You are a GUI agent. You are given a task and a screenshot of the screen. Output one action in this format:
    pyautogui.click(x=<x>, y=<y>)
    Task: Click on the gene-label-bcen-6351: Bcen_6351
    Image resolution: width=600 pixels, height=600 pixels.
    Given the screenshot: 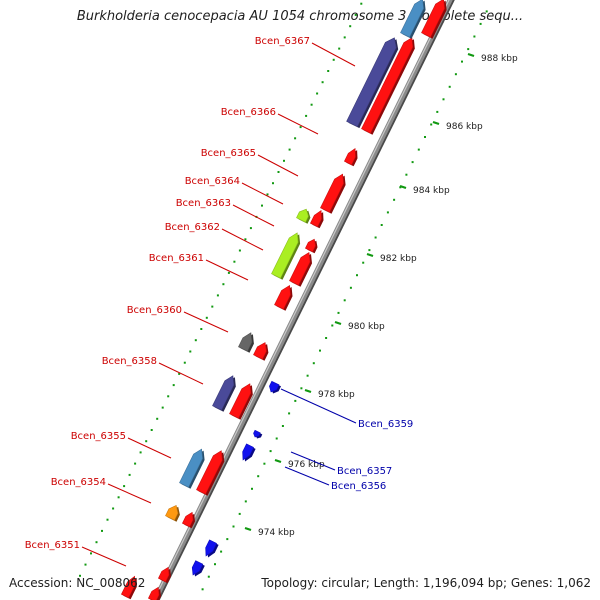 What is the action you would take?
    pyautogui.click(x=52, y=545)
    